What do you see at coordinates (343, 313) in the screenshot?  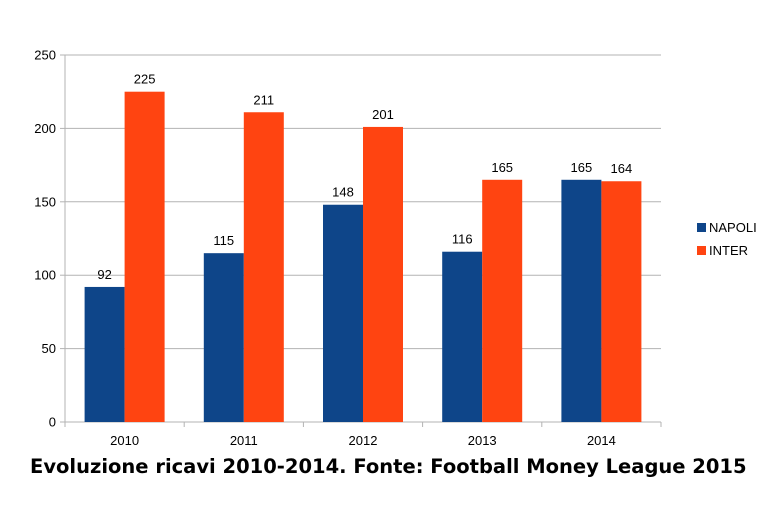 I see `bar-napoli-2012` at bounding box center [343, 313].